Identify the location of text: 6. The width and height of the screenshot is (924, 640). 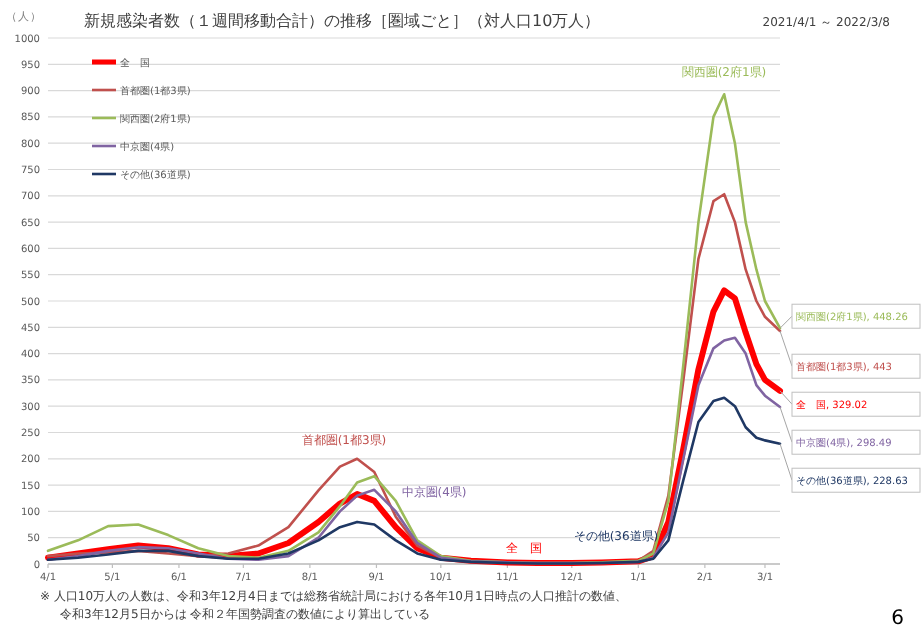
(897, 619).